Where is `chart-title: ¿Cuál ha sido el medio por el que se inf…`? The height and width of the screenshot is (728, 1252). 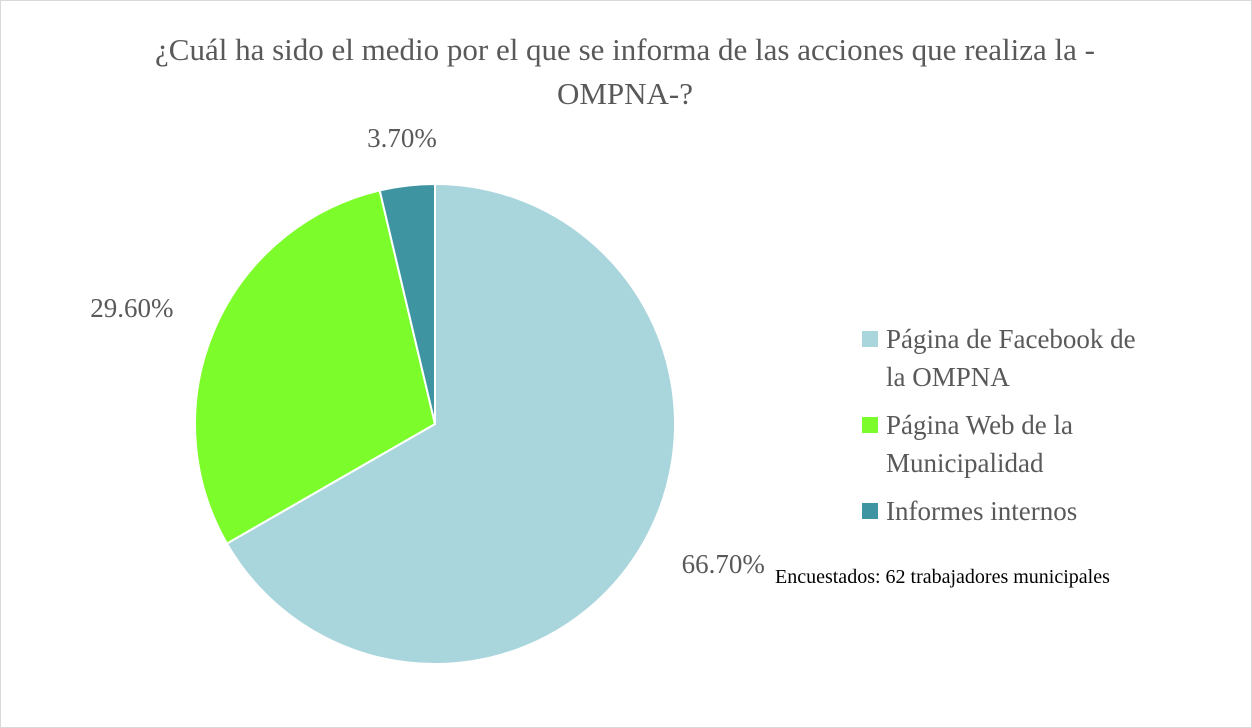
chart-title: ¿Cuál ha sido el medio por el que se inf… is located at coordinates (625, 71).